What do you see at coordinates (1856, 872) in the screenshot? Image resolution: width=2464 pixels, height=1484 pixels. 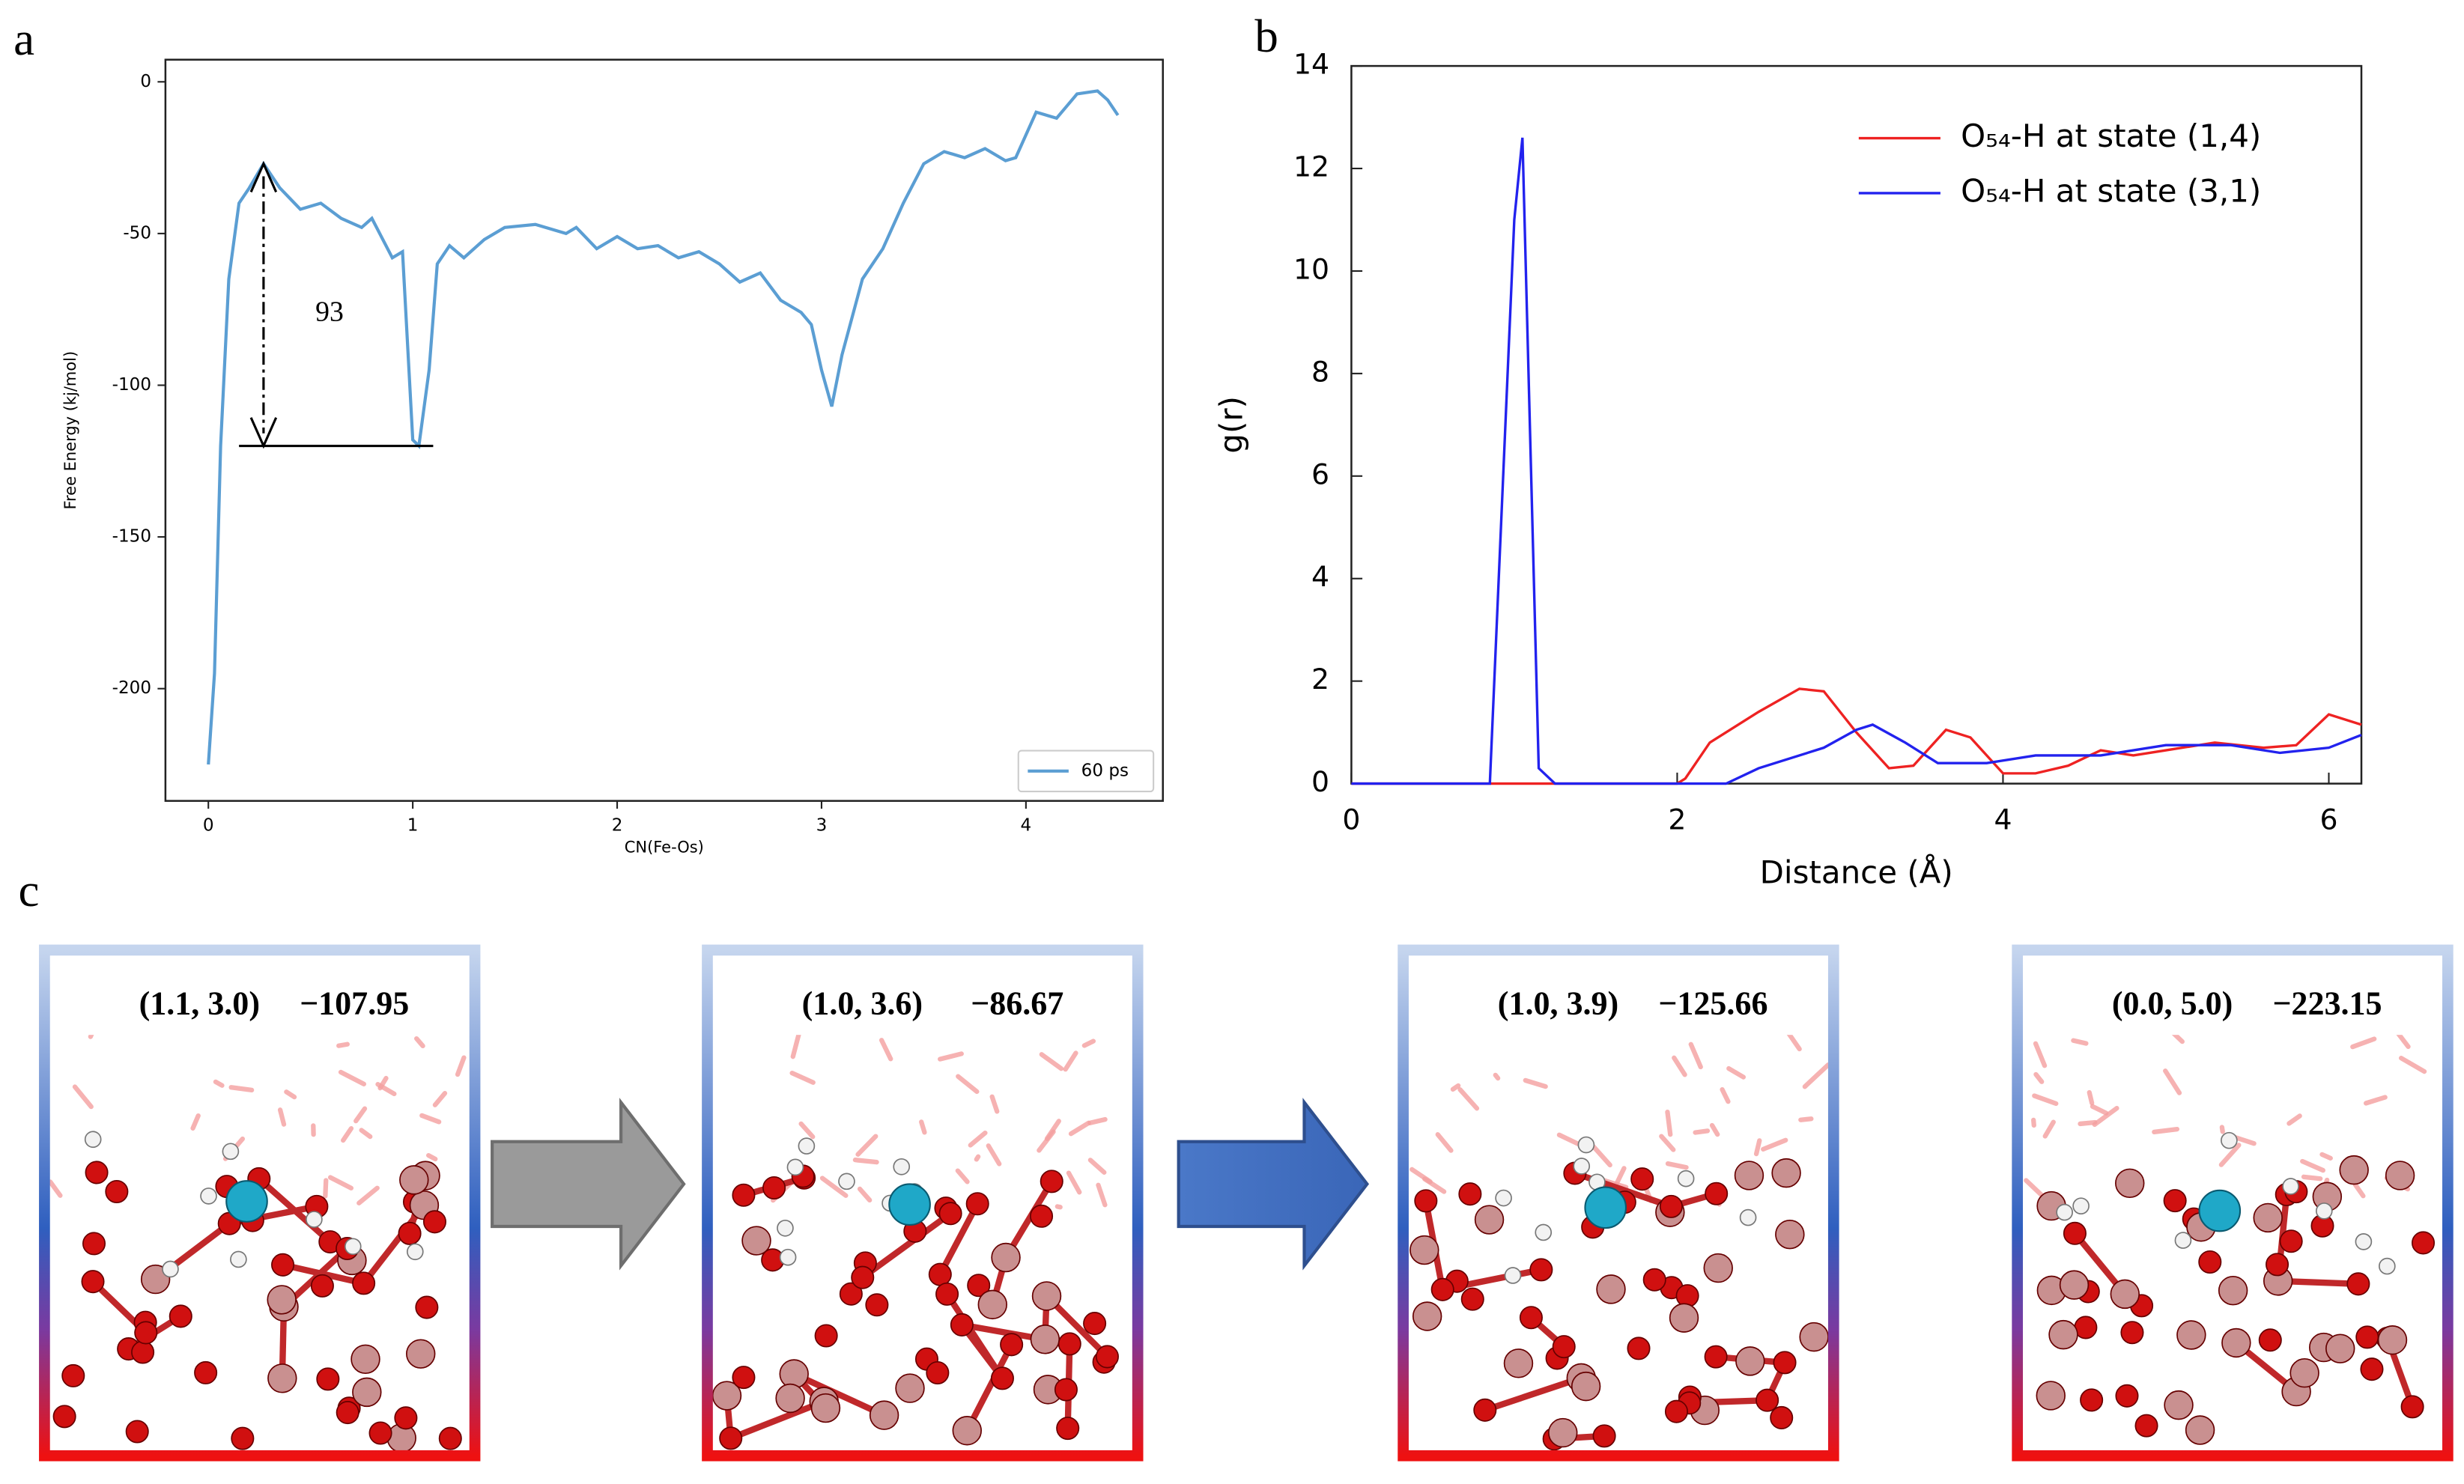 I see `x-axis-label: Distance (Å)` at bounding box center [1856, 872].